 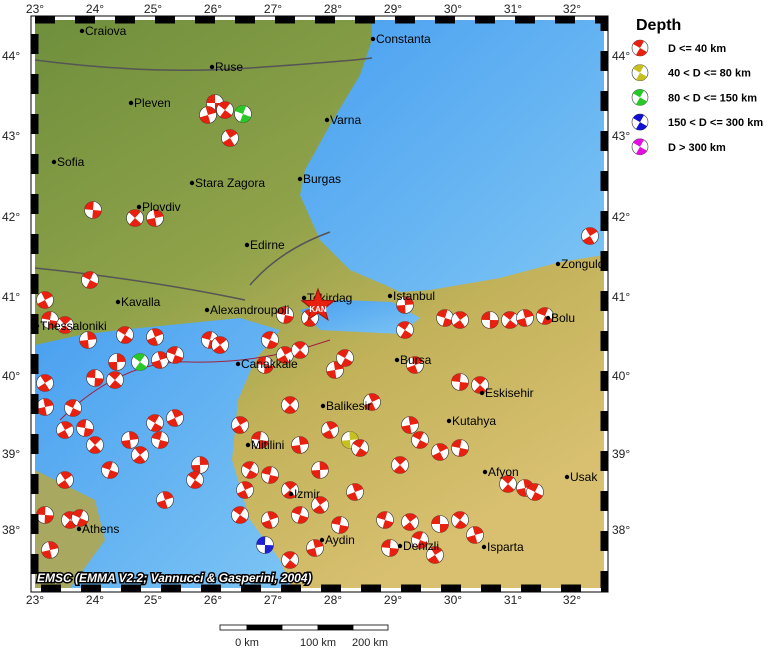 I want to click on lon-label: 25°, so click(x=153, y=600).